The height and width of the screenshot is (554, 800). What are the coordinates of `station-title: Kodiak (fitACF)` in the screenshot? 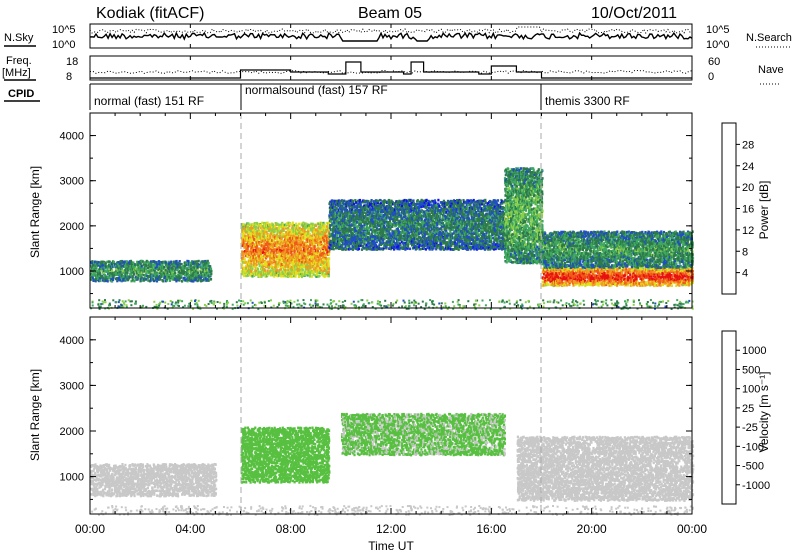 It's located at (150, 13).